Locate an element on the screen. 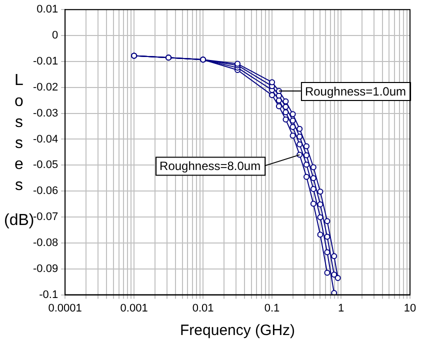  y-tick-label: -0.08 is located at coordinates (45, 242).